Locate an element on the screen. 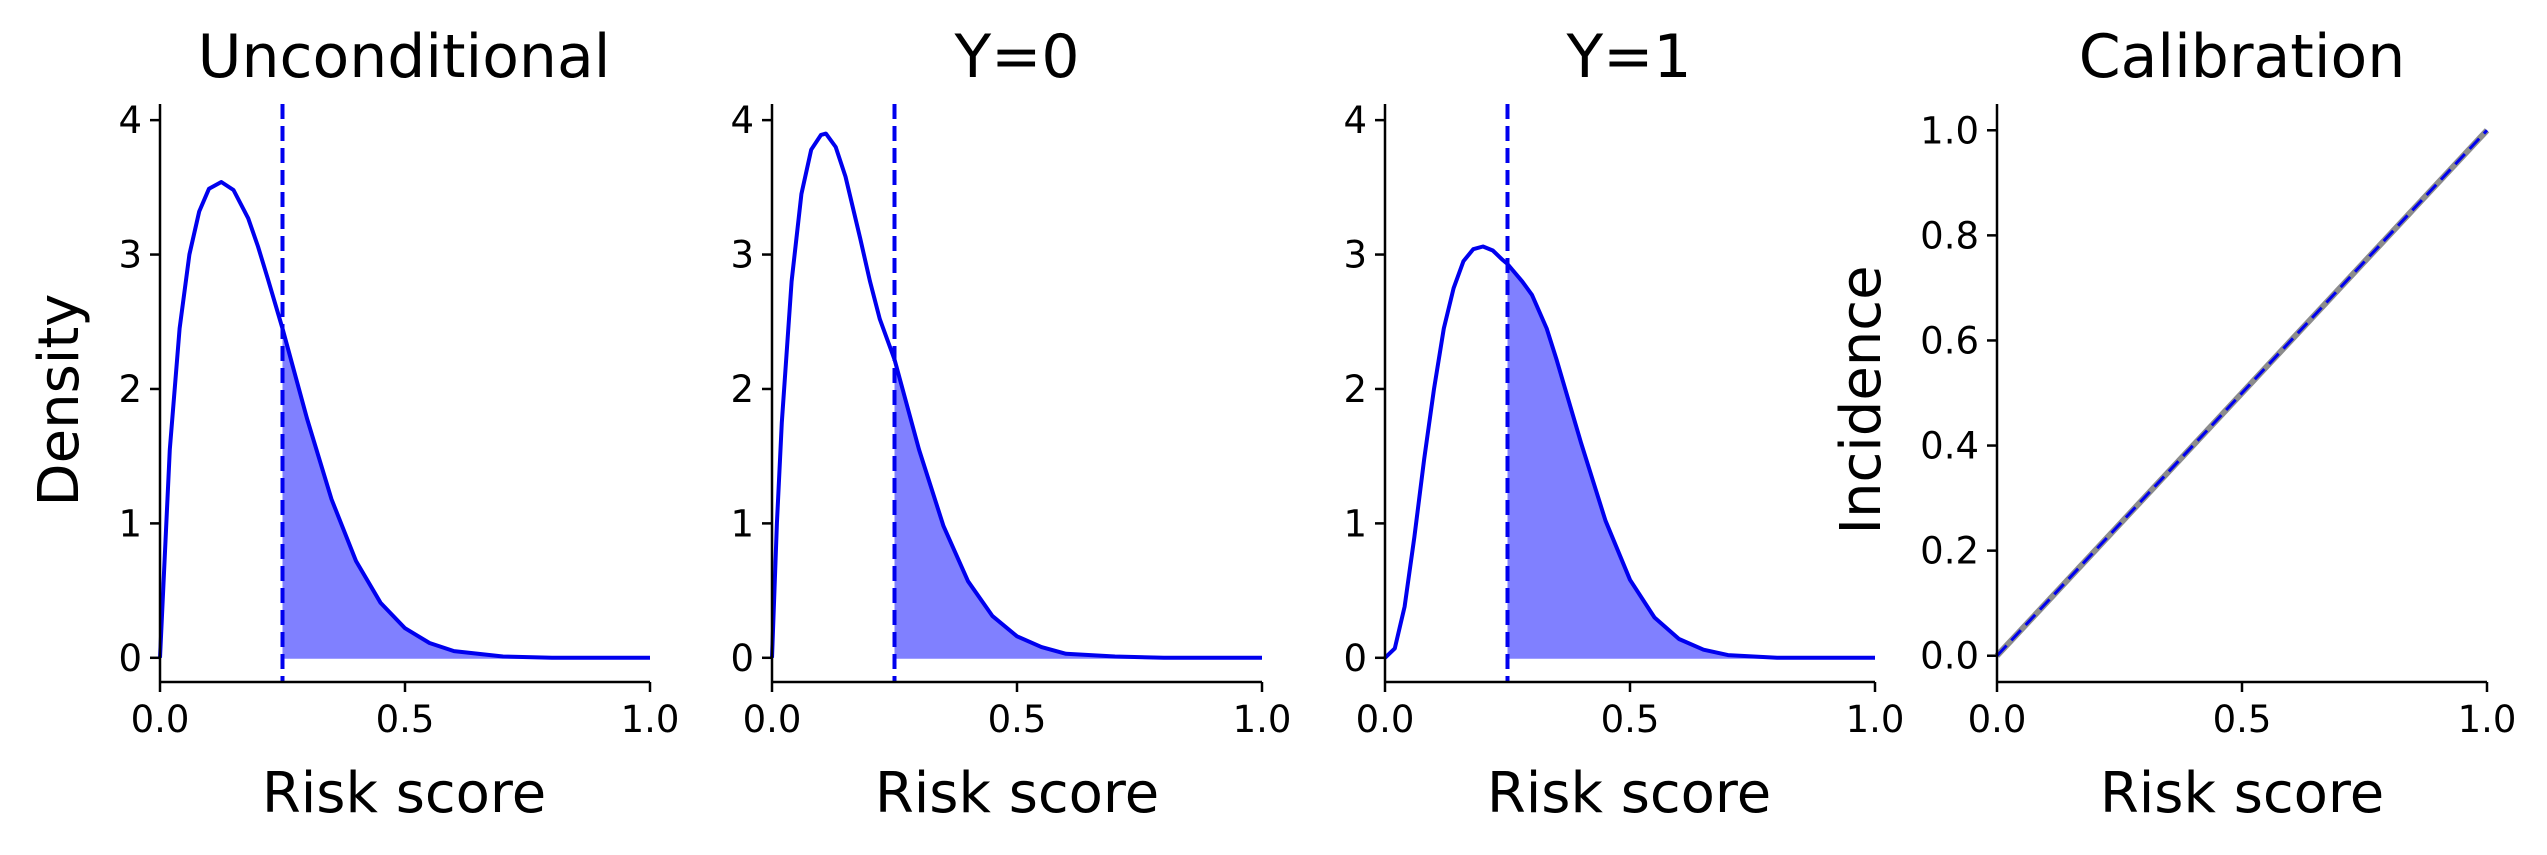 The height and width of the screenshot is (855, 2547). y-tick-label: 0.8 is located at coordinates (1949, 235).